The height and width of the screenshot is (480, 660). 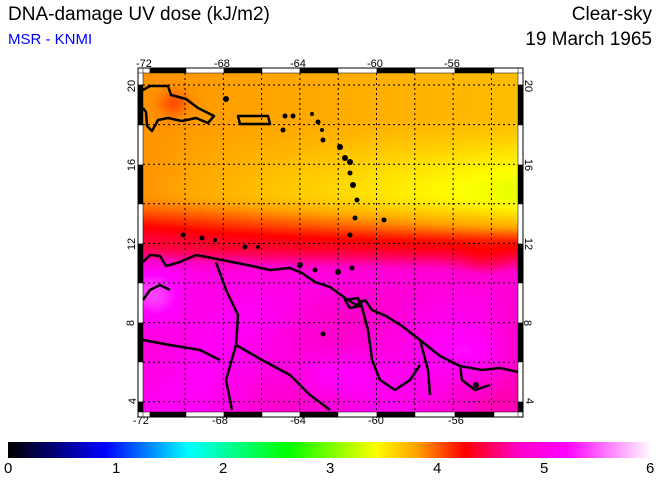 What do you see at coordinates (425, 367) in the screenshot?
I see `border-suriname` at bounding box center [425, 367].